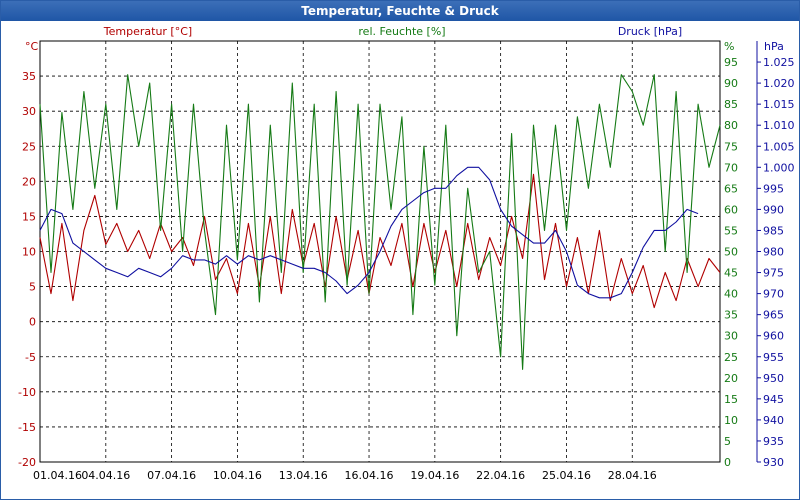 The width and height of the screenshot is (800, 500). Describe the element at coordinates (731, 188) in the screenshot. I see `humidity-tick-label: 65` at that location.